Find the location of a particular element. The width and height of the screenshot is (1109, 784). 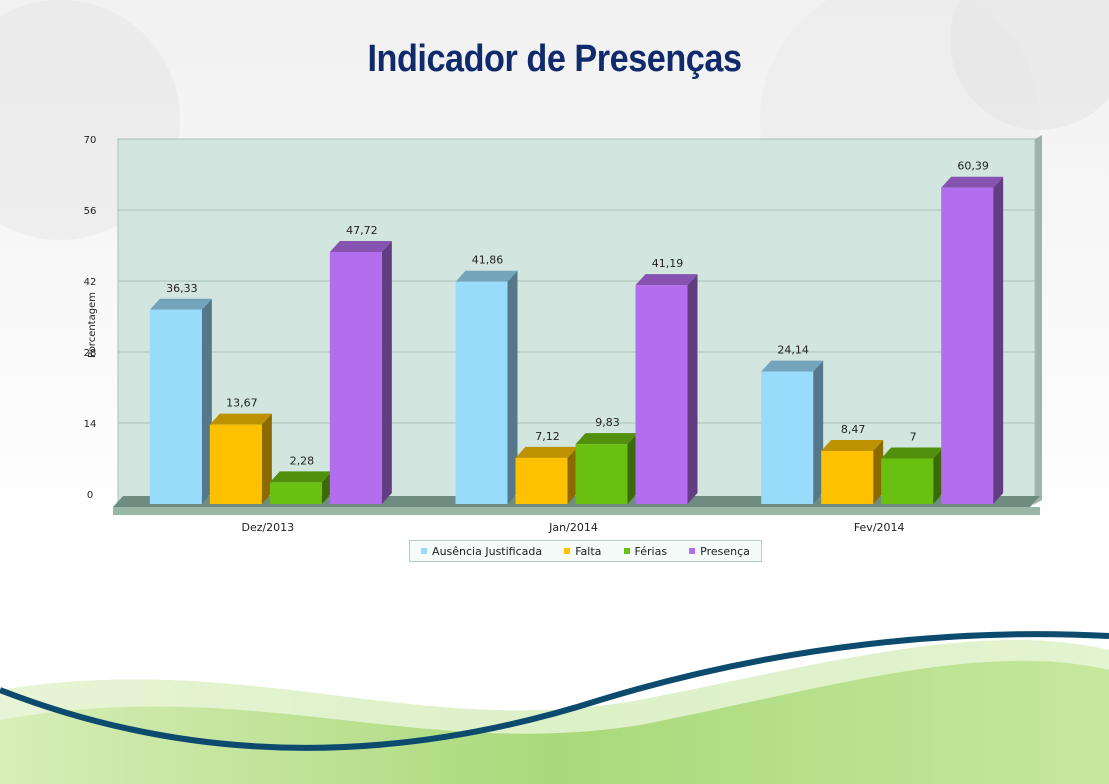

chart-legend: Ausência Justificada Falta Férias Presença is located at coordinates (585, 551).